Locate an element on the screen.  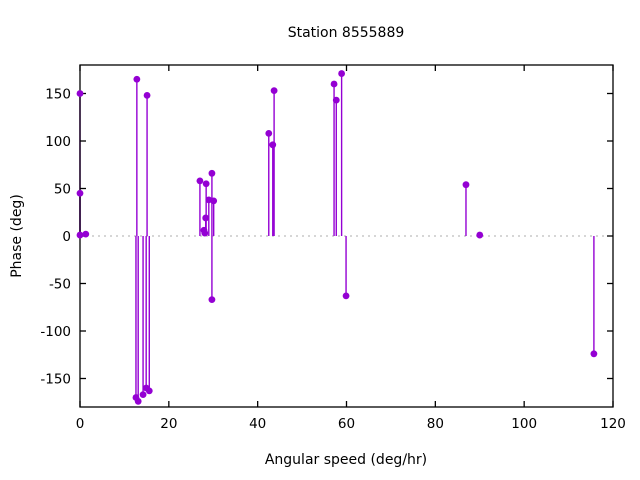
y-tick-label: -150 is located at coordinates (55, 380).